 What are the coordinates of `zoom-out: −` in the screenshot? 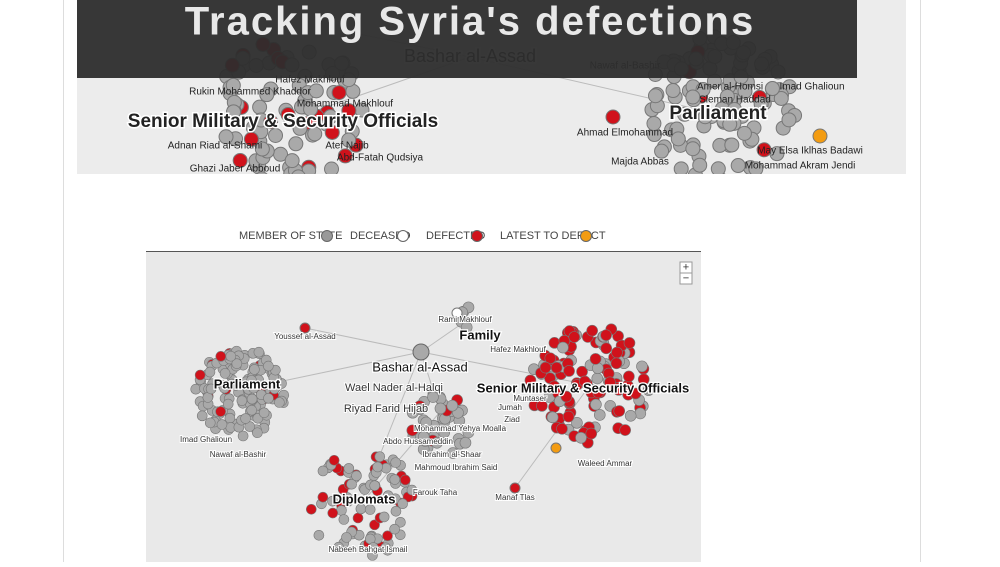 It's located at (686, 278).